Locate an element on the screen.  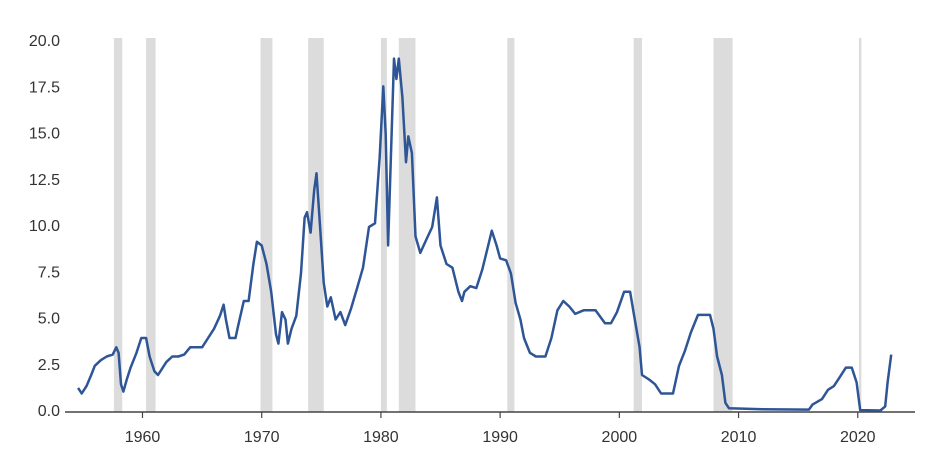
x-tick-label: 2010 is located at coordinates (739, 437).